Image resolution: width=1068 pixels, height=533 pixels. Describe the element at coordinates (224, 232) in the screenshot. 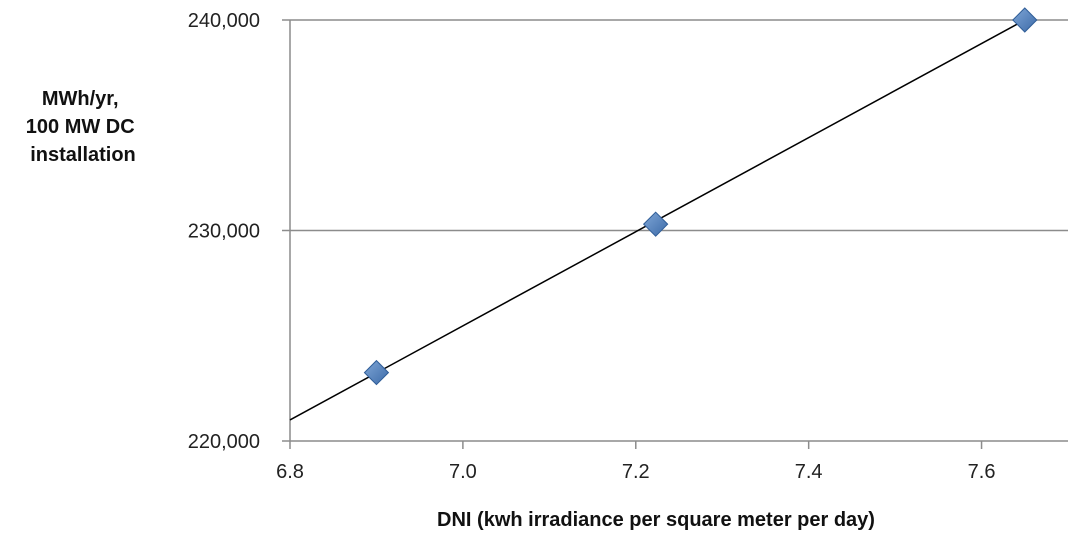

I see `y-tick-label-1: 230,000` at that location.